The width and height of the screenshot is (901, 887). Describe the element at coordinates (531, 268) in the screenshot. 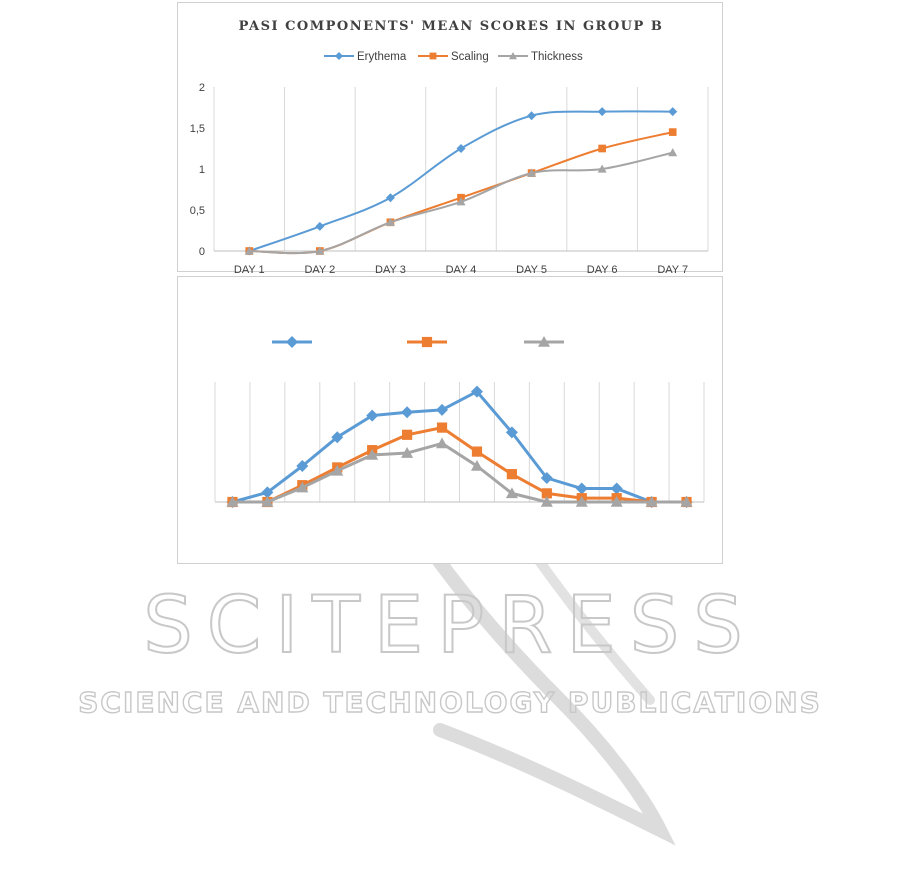

I see `x-tick-label: DAY 5` at that location.